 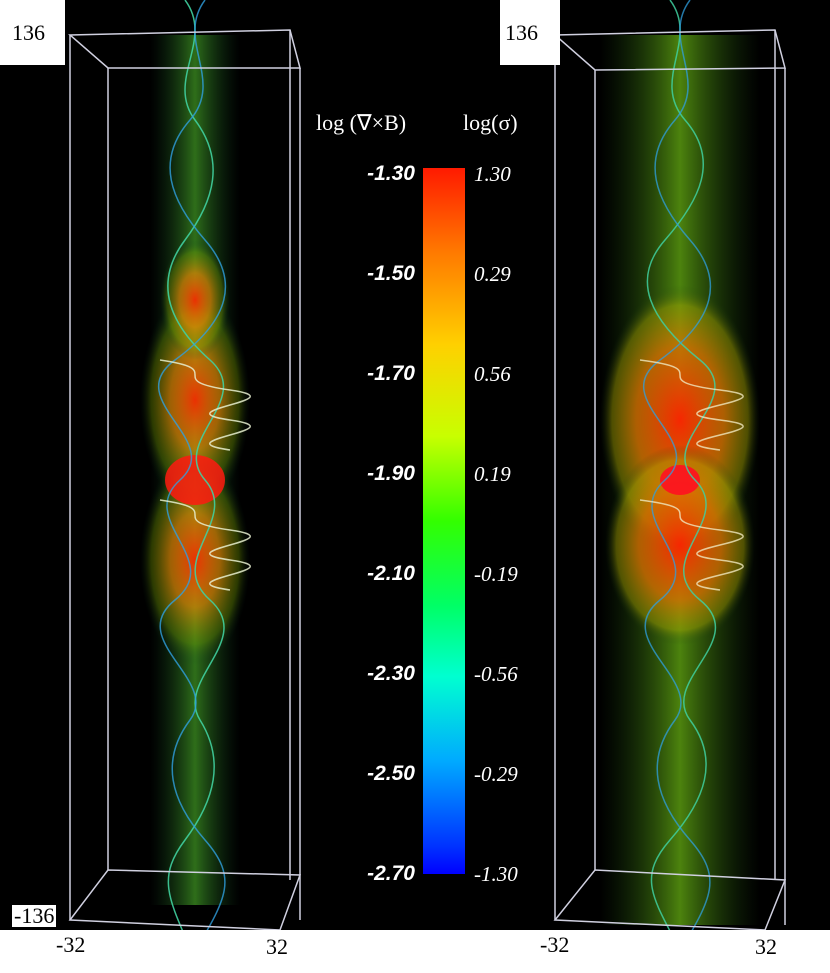 I want to click on colorbar-left-tick: -2.30, so click(x=391, y=673).